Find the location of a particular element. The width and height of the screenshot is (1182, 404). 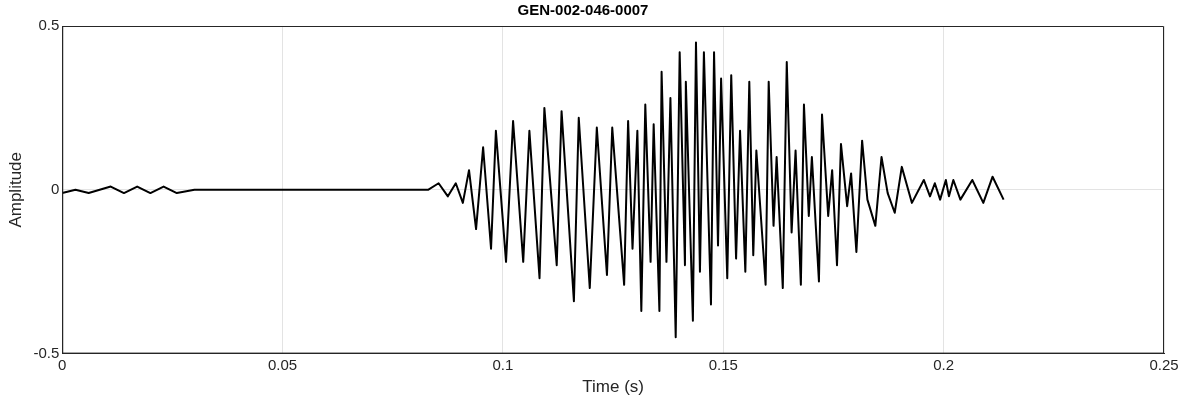

x-tick-label: 0.2 is located at coordinates (944, 364).